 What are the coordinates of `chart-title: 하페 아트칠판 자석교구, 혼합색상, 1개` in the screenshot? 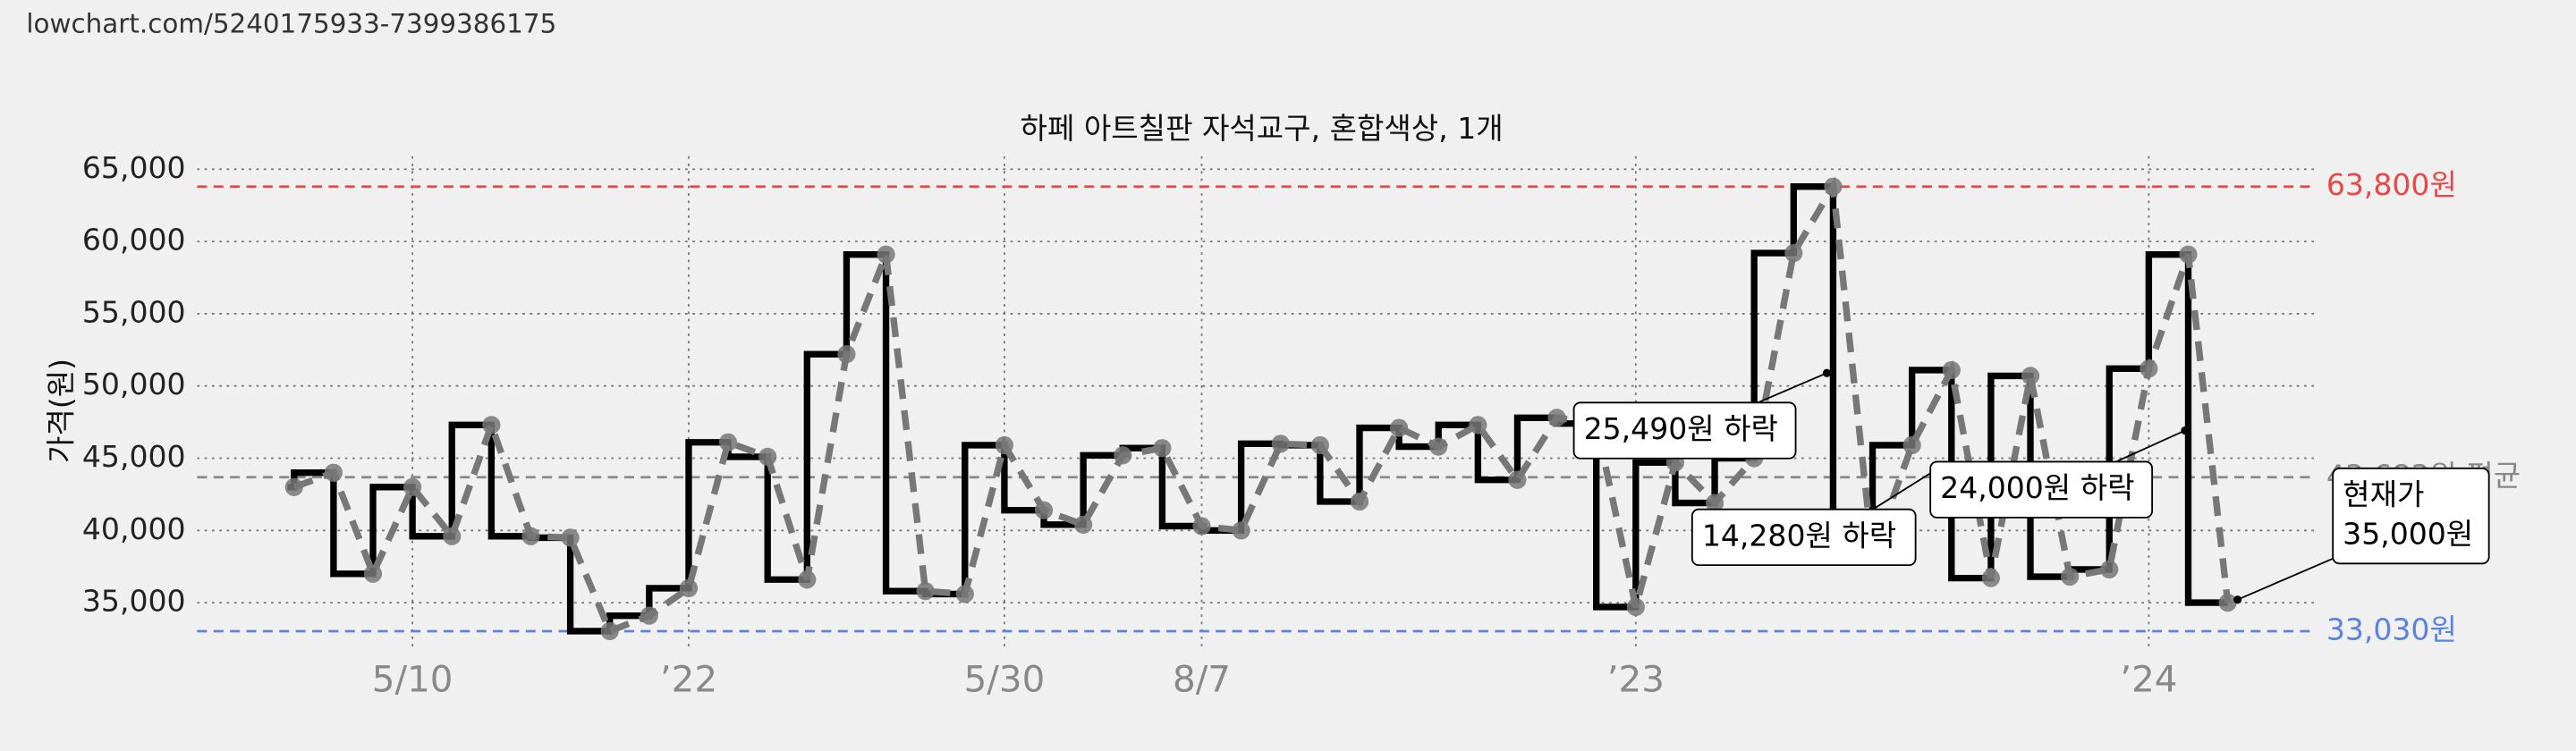 It's located at (1262, 128).